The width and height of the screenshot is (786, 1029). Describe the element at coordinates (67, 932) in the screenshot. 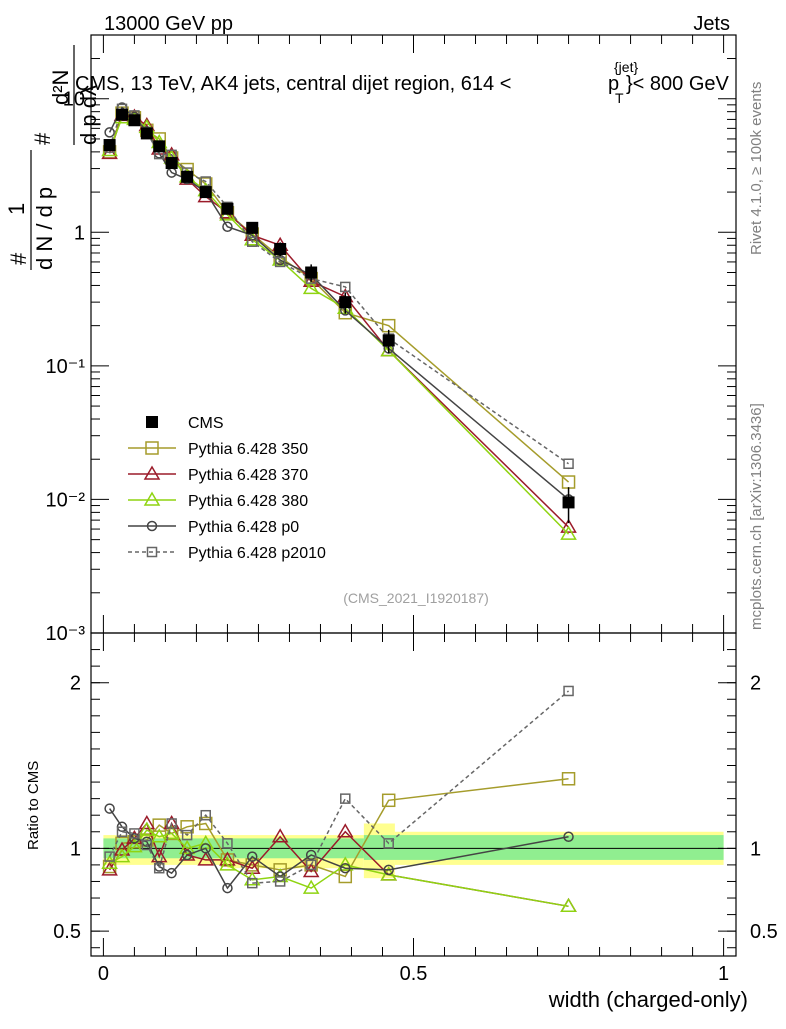

I see `ratio-y-tick-label-left: 0.5` at that location.